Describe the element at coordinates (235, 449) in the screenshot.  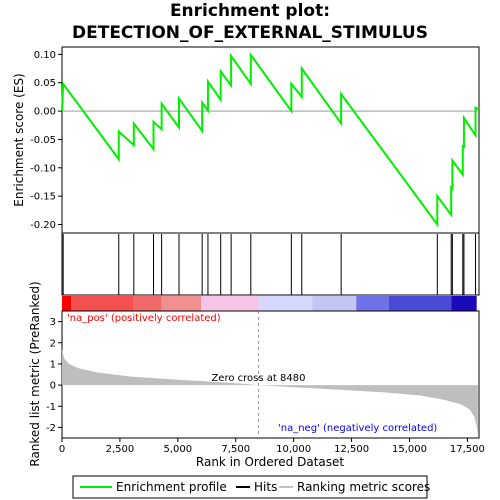
I see `x-tick-label: 7,500` at that location.